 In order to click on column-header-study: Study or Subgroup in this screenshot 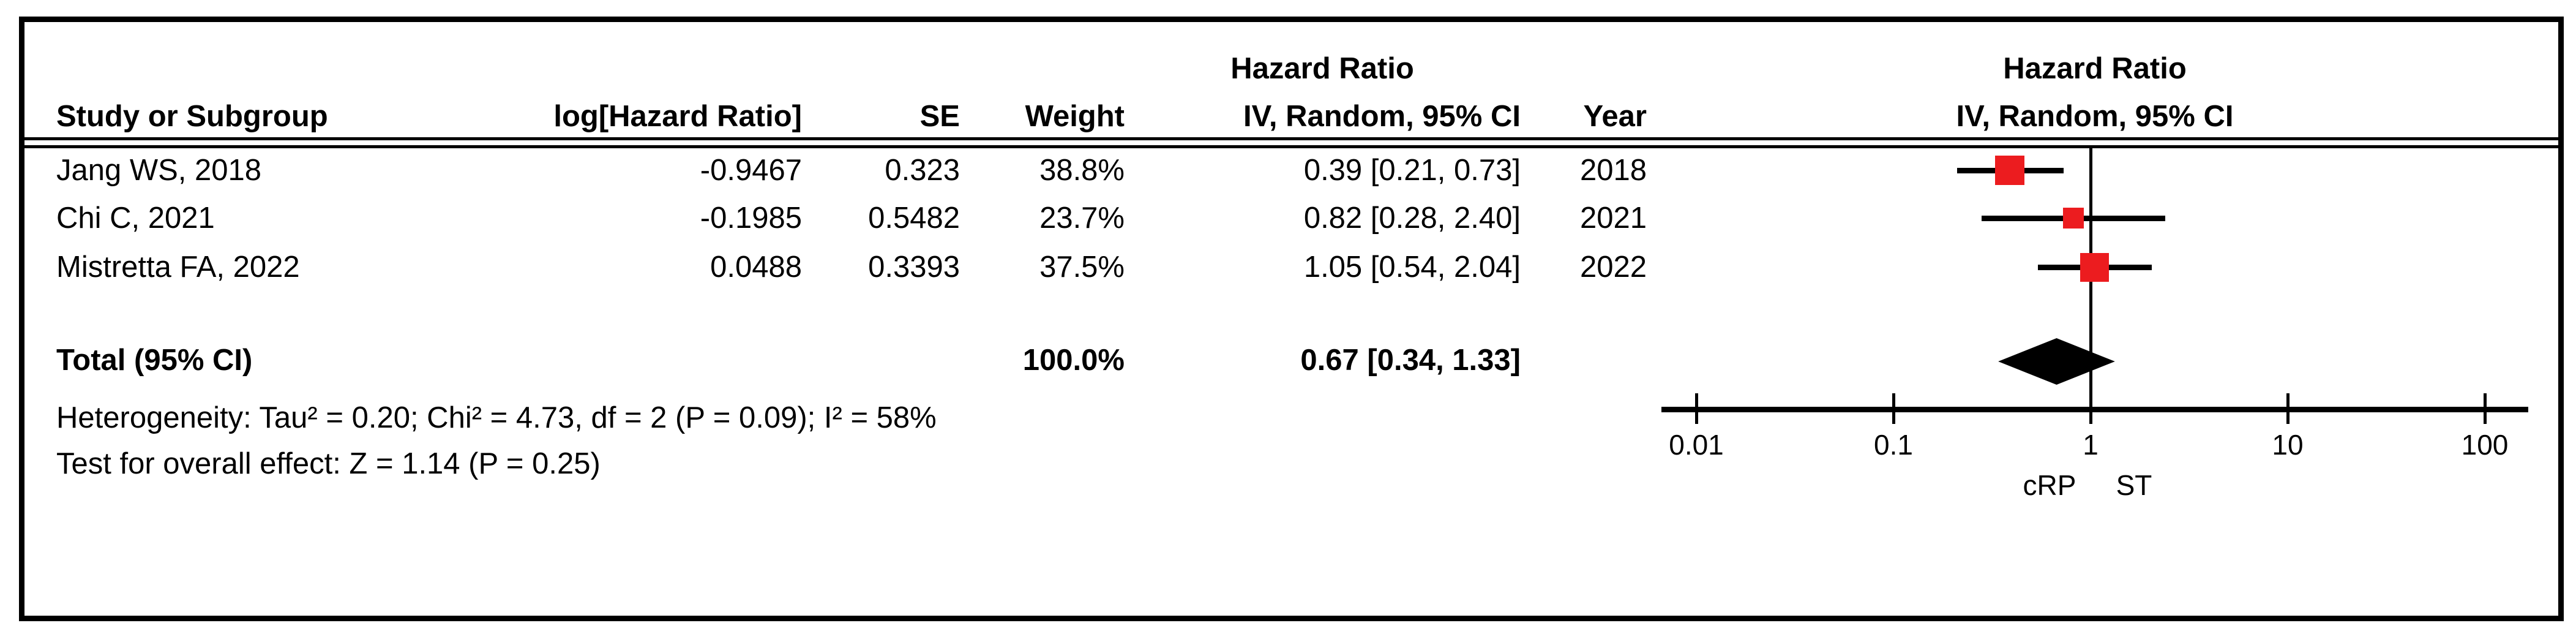, I will do `click(192, 116)`.